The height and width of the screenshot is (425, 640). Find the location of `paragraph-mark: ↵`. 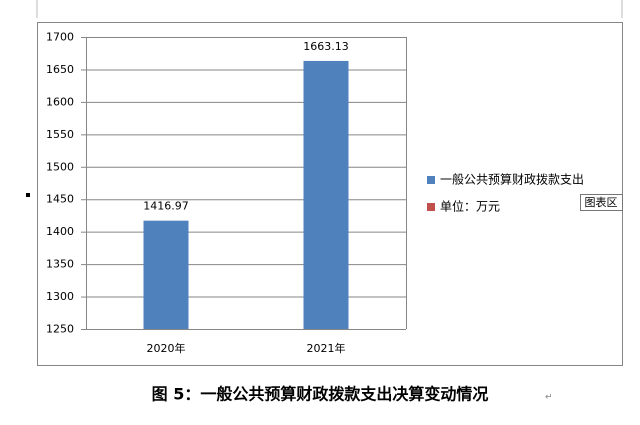

paragraph-mark: ↵ is located at coordinates (549, 398).